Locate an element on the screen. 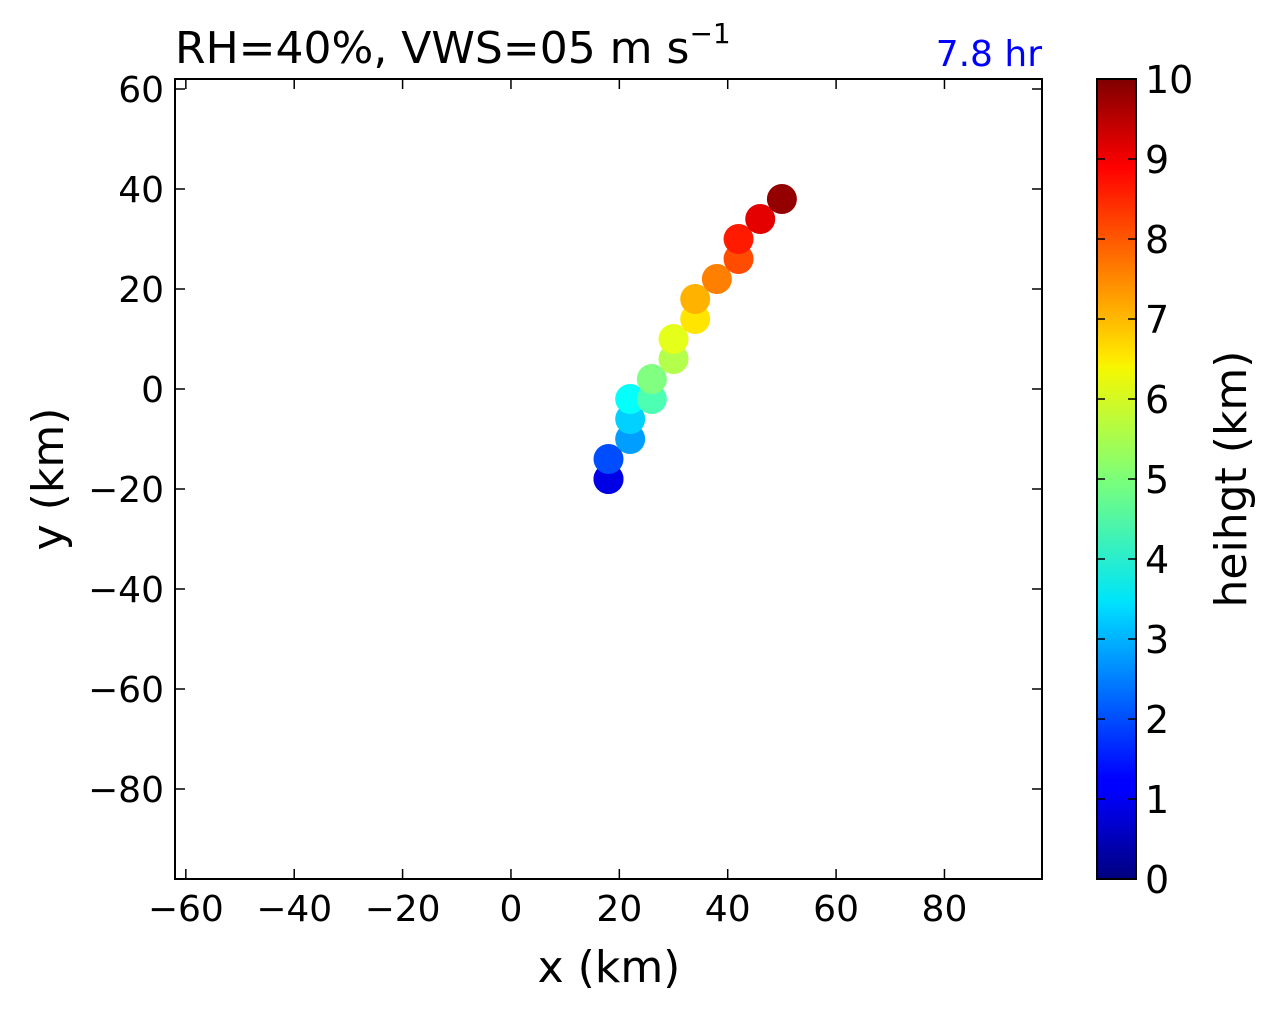 This screenshot has width=1277, height=1012. colorbar-tick-label: 8 is located at coordinates (1157, 240).